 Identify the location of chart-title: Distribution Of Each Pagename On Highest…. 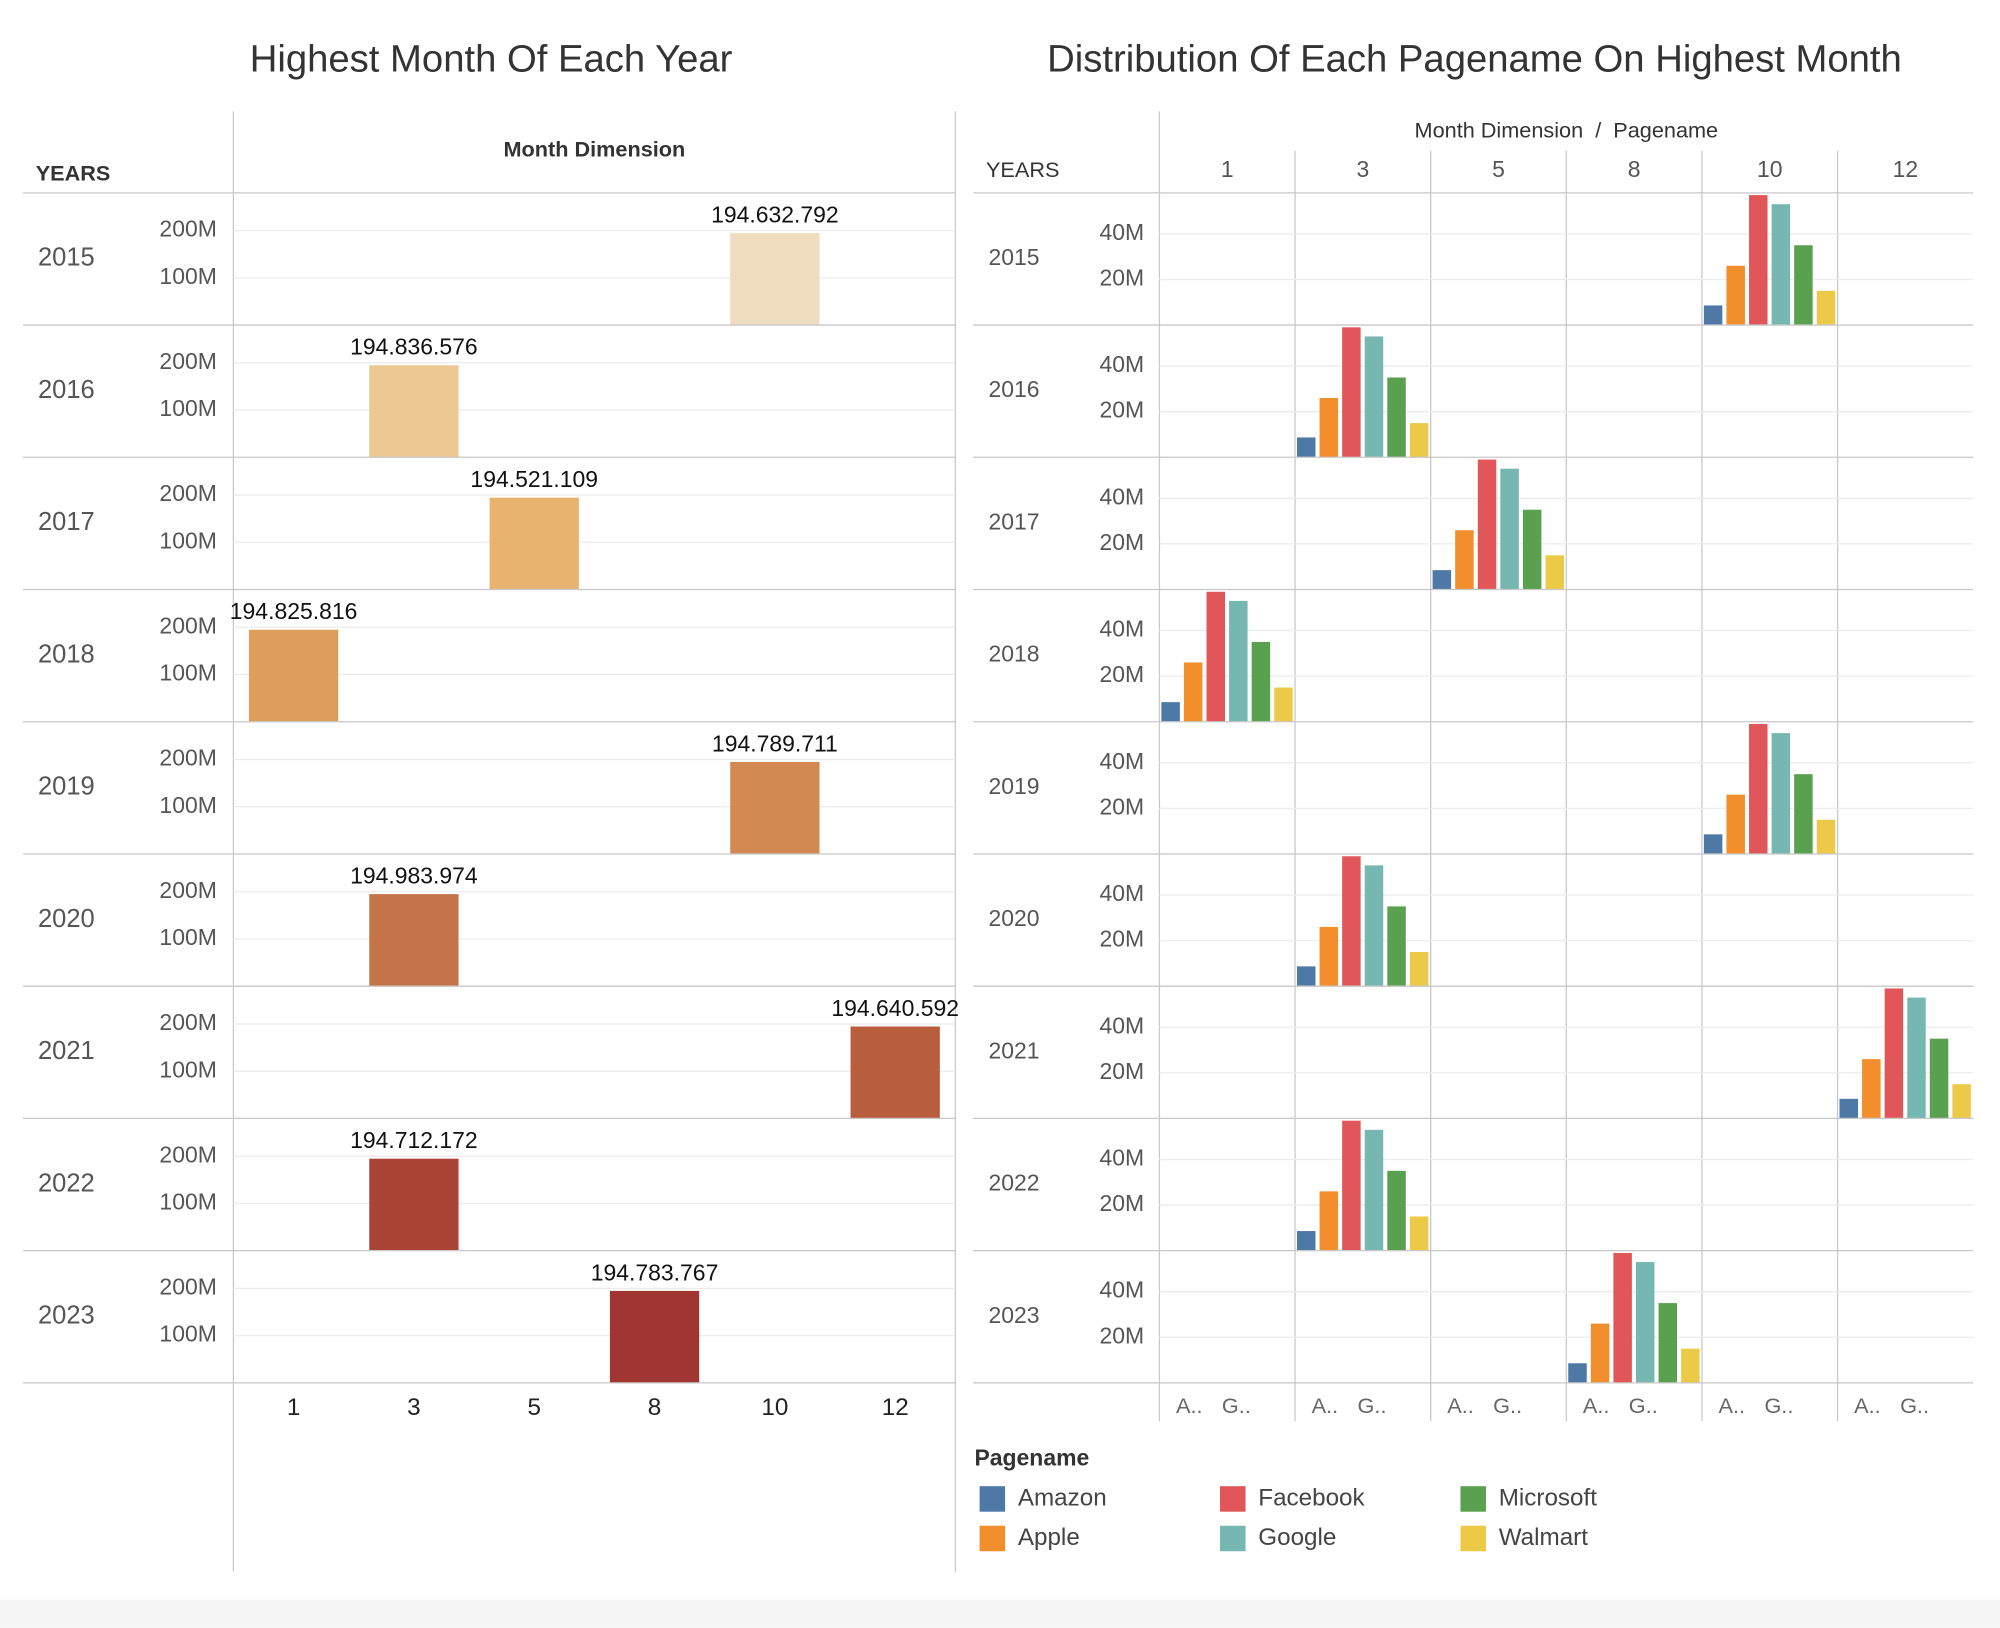
(1474, 59).